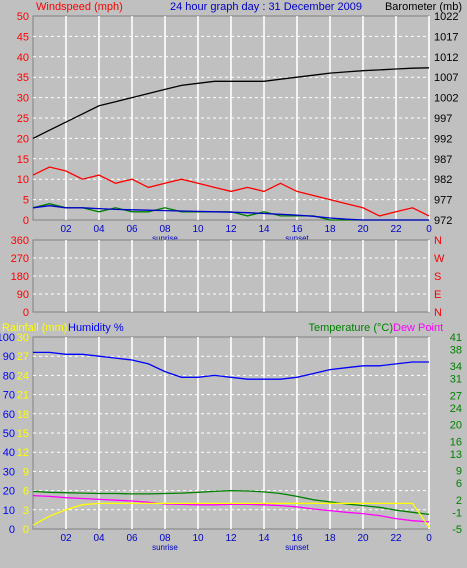  What do you see at coordinates (264, 229) in the screenshot?
I see `x-tick-label: 14` at bounding box center [264, 229].